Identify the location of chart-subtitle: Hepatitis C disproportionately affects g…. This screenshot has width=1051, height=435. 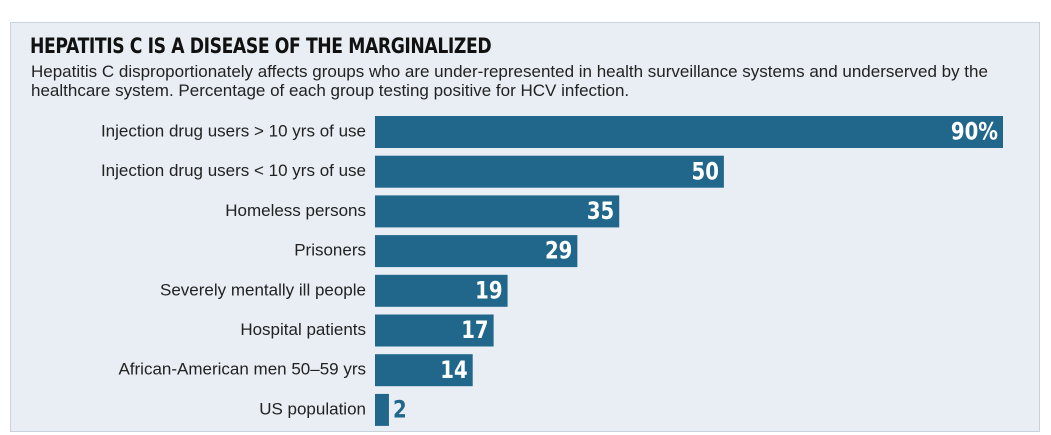
(509, 81).